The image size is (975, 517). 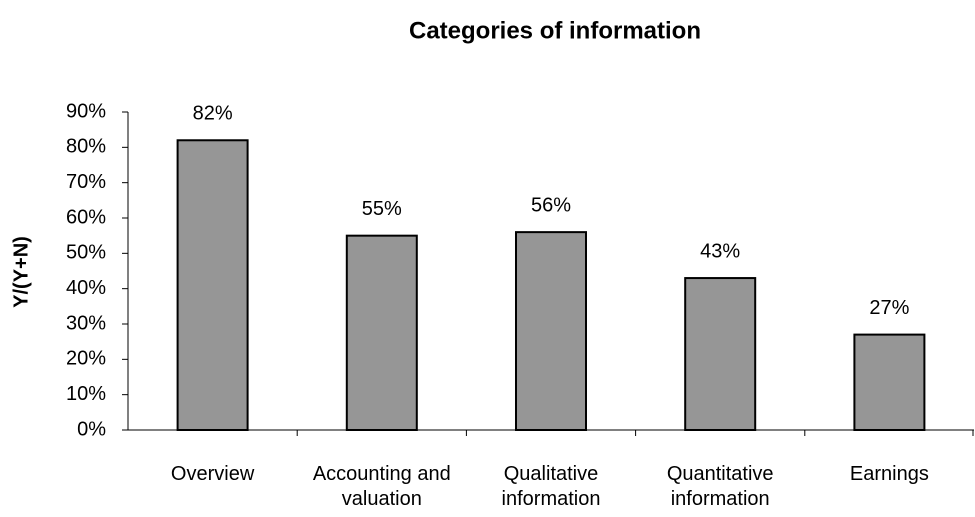 I want to click on y-tick-label: 60%, so click(x=86, y=217).